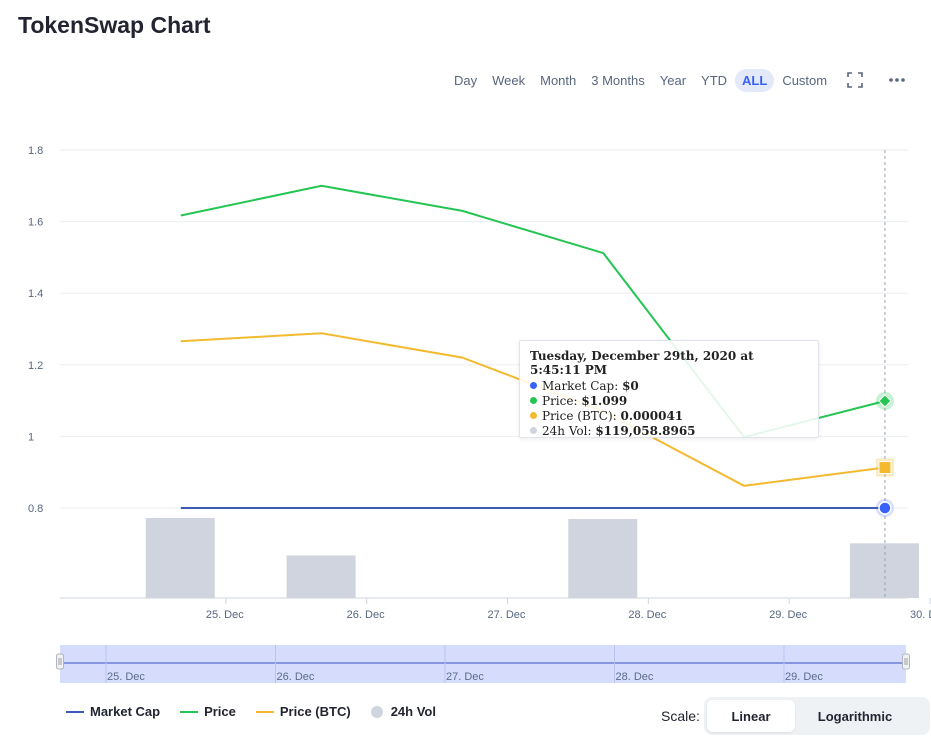  I want to click on range-year-button: Year, so click(673, 80).